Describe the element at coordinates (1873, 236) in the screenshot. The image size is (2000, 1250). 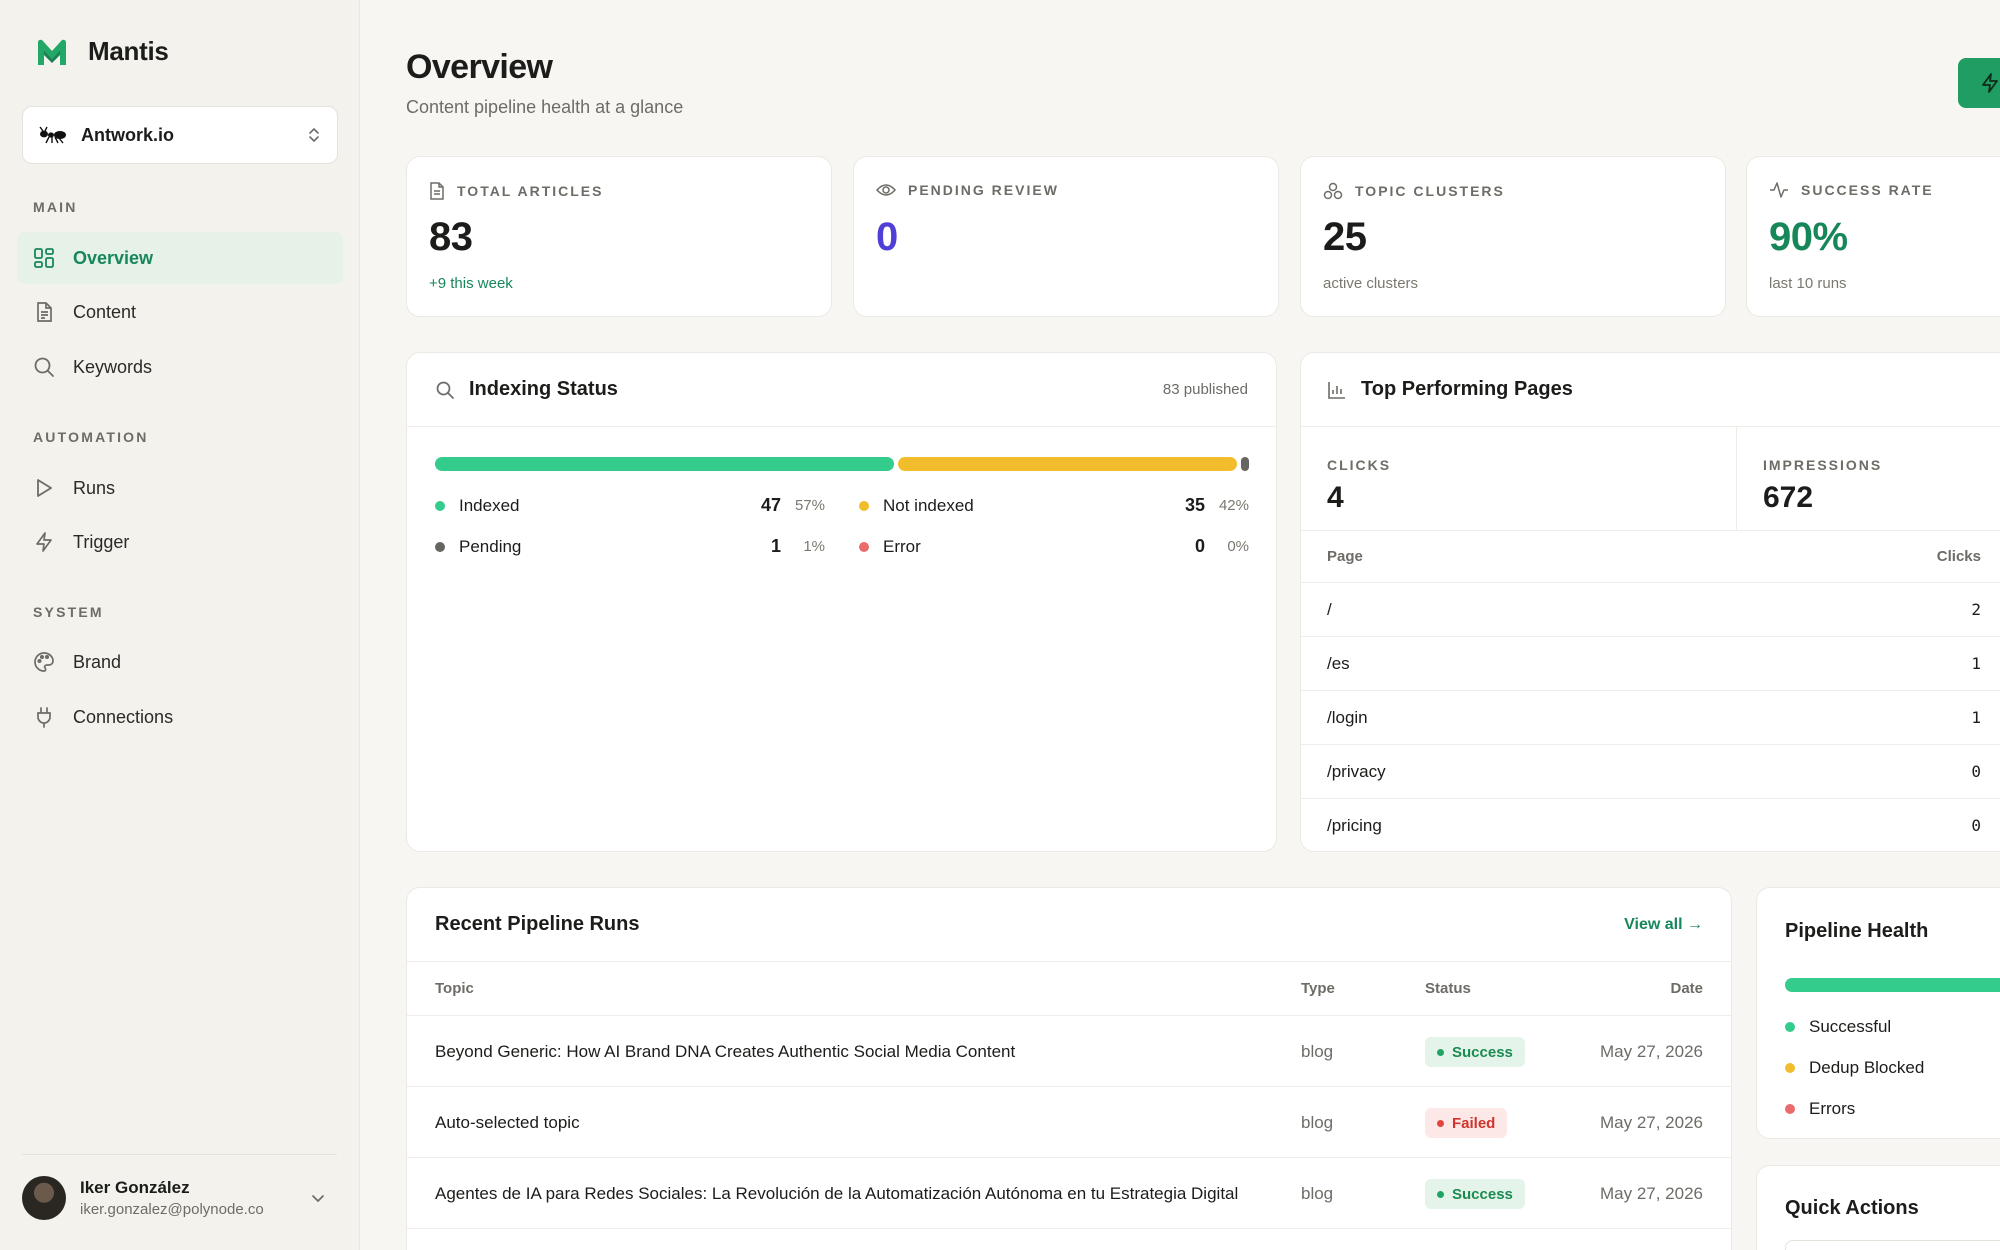
I see `stat-card-success-rate: SUCCESS RATE 90% last 10 runs` at that location.